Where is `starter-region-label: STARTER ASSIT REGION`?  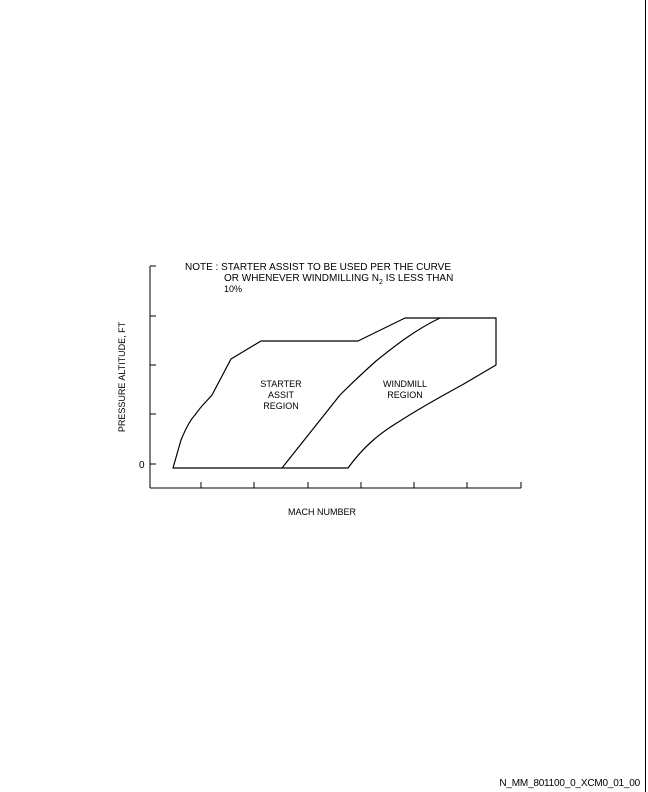 starter-region-label: STARTER ASSIT REGION is located at coordinates (281, 395).